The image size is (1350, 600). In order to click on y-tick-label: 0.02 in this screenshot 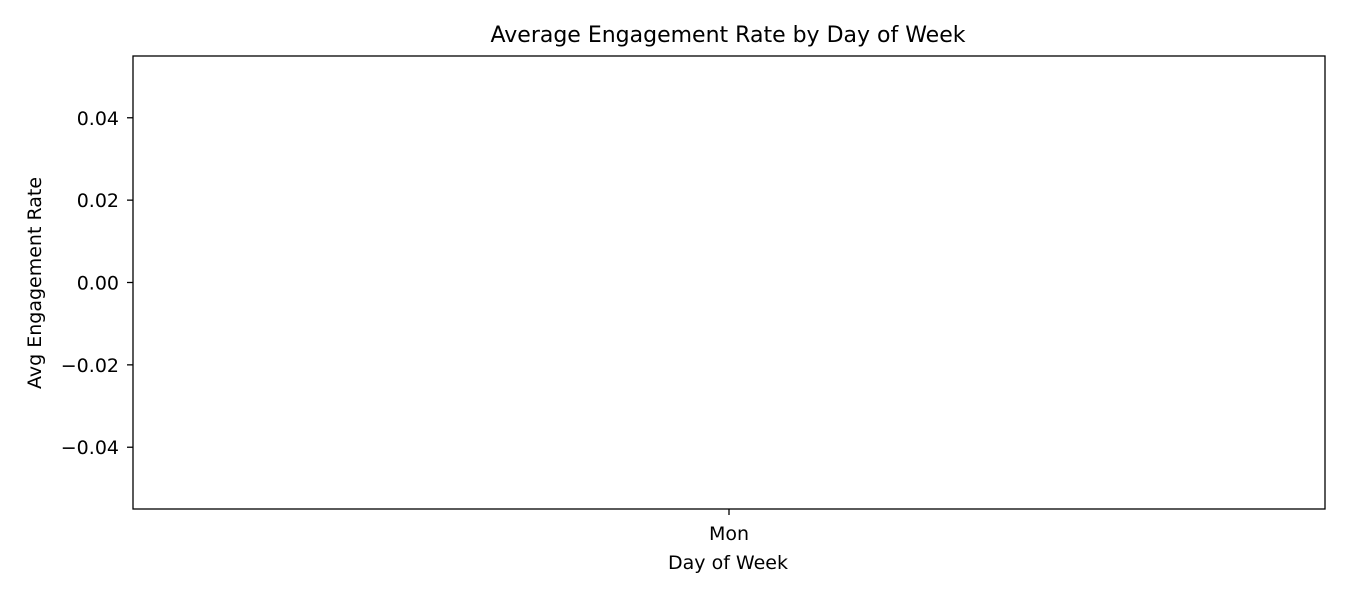, I will do `click(98, 201)`.